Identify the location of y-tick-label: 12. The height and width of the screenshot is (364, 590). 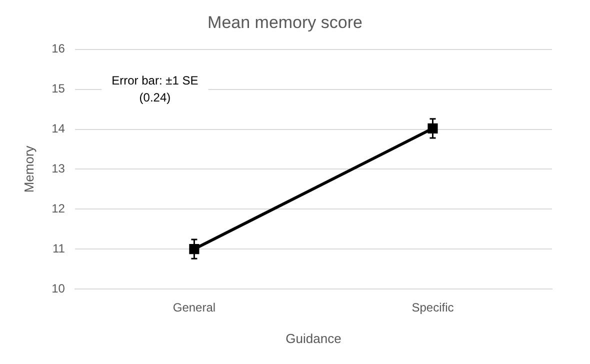
(59, 208).